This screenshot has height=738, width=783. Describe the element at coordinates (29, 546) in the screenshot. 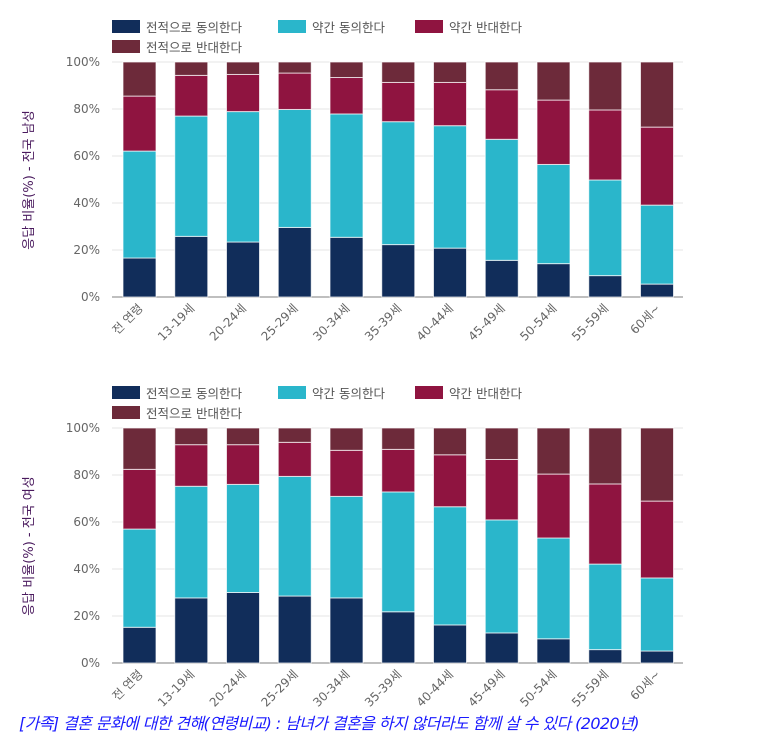

I see `y-axis-title-text: 응답 비율(%) - 전국 여성` at that location.